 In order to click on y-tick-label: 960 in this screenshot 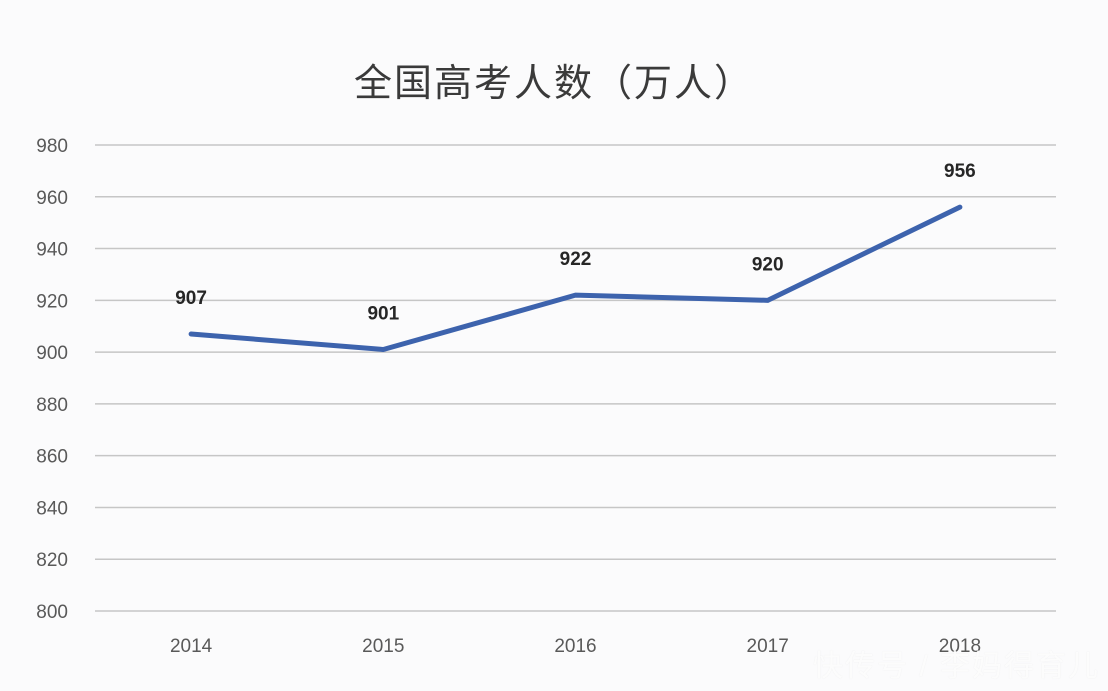, I will do `click(52, 198)`.